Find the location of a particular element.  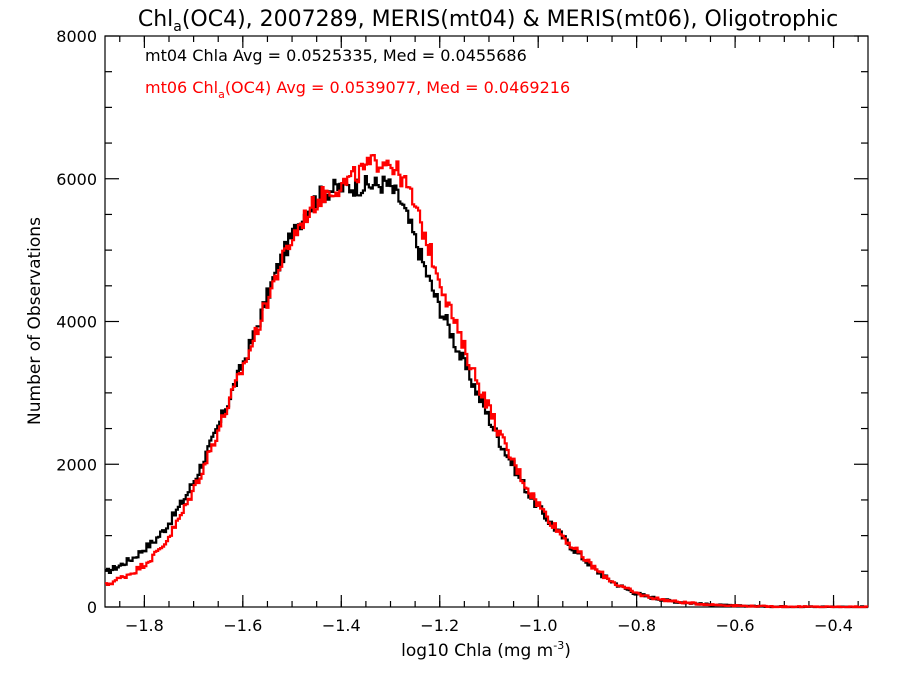

x-axis-label-sup: -3 is located at coordinates (558, 645).